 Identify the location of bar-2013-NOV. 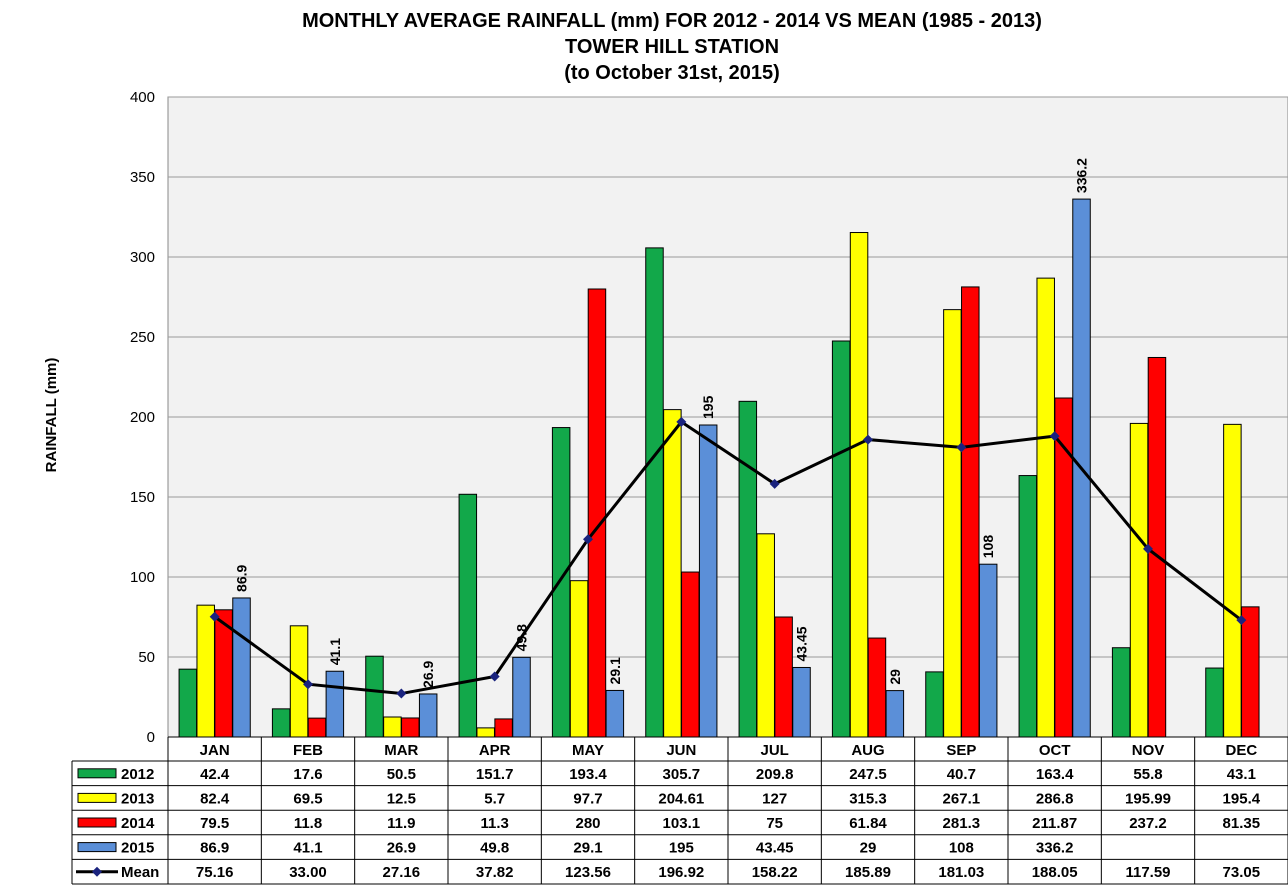
(1139, 580).